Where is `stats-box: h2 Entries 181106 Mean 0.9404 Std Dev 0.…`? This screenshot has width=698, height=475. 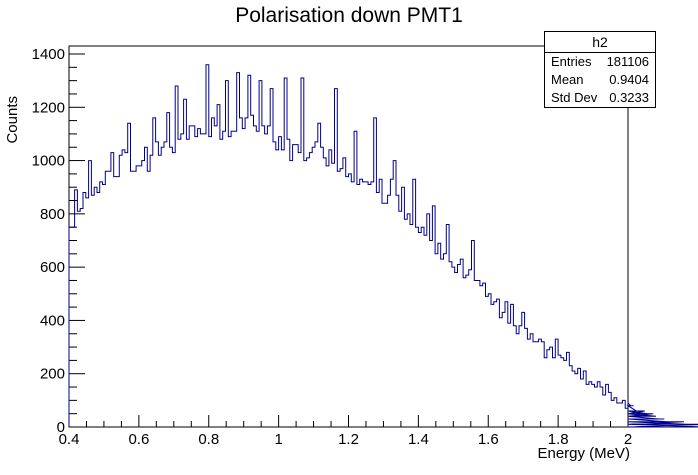 stats-box: h2 Entries 181106 Mean 0.9404 Std Dev 0.… is located at coordinates (600, 69).